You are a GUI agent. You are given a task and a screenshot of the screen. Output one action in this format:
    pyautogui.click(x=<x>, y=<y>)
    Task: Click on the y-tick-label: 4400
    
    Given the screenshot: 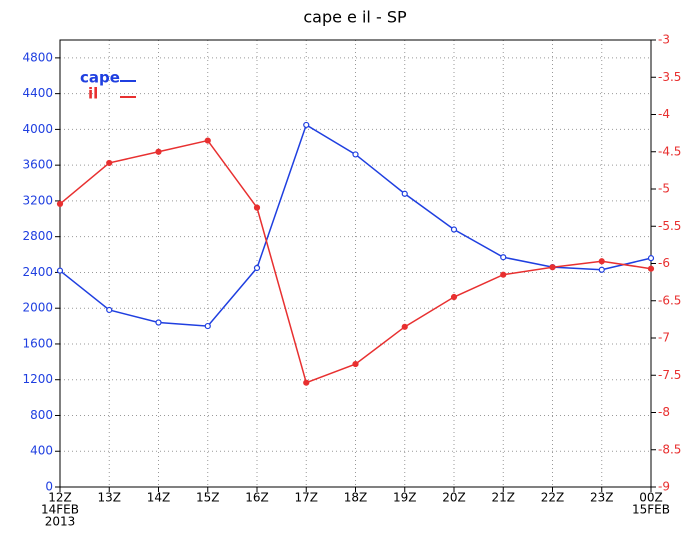 What is the action you would take?
    pyautogui.click(x=37, y=93)
    